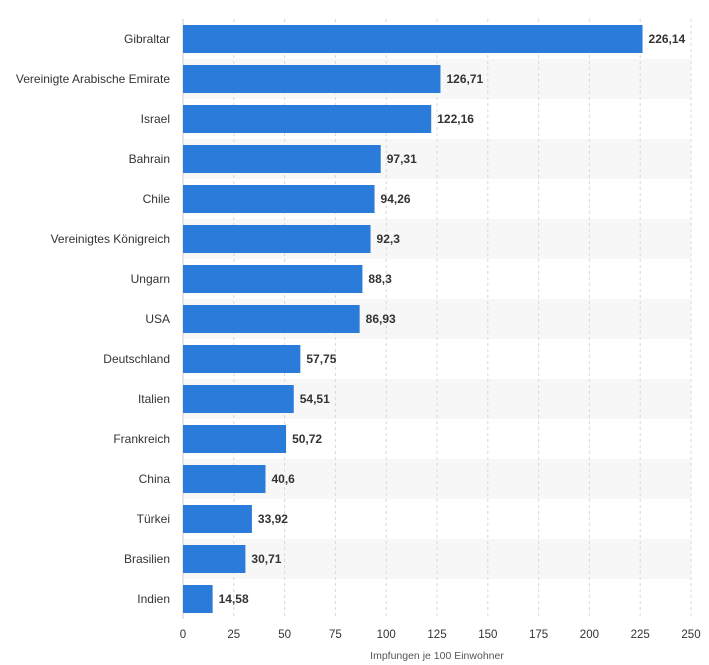 The width and height of the screenshot is (709, 665). I want to click on x-tick-label: 50, so click(284, 635).